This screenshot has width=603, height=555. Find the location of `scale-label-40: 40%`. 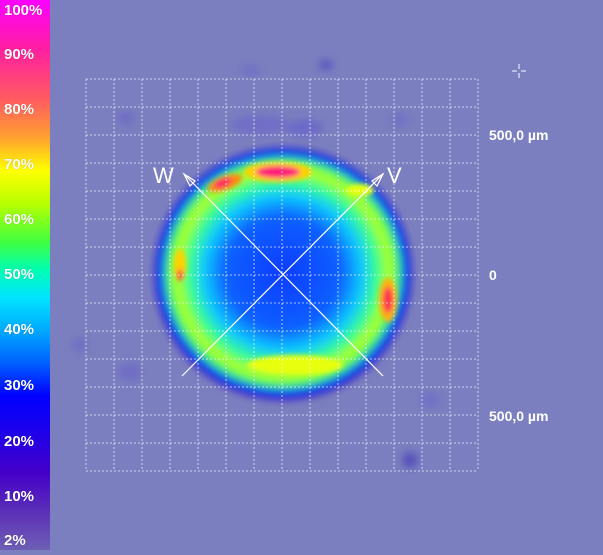

scale-label-40: 40% is located at coordinates (19, 329).